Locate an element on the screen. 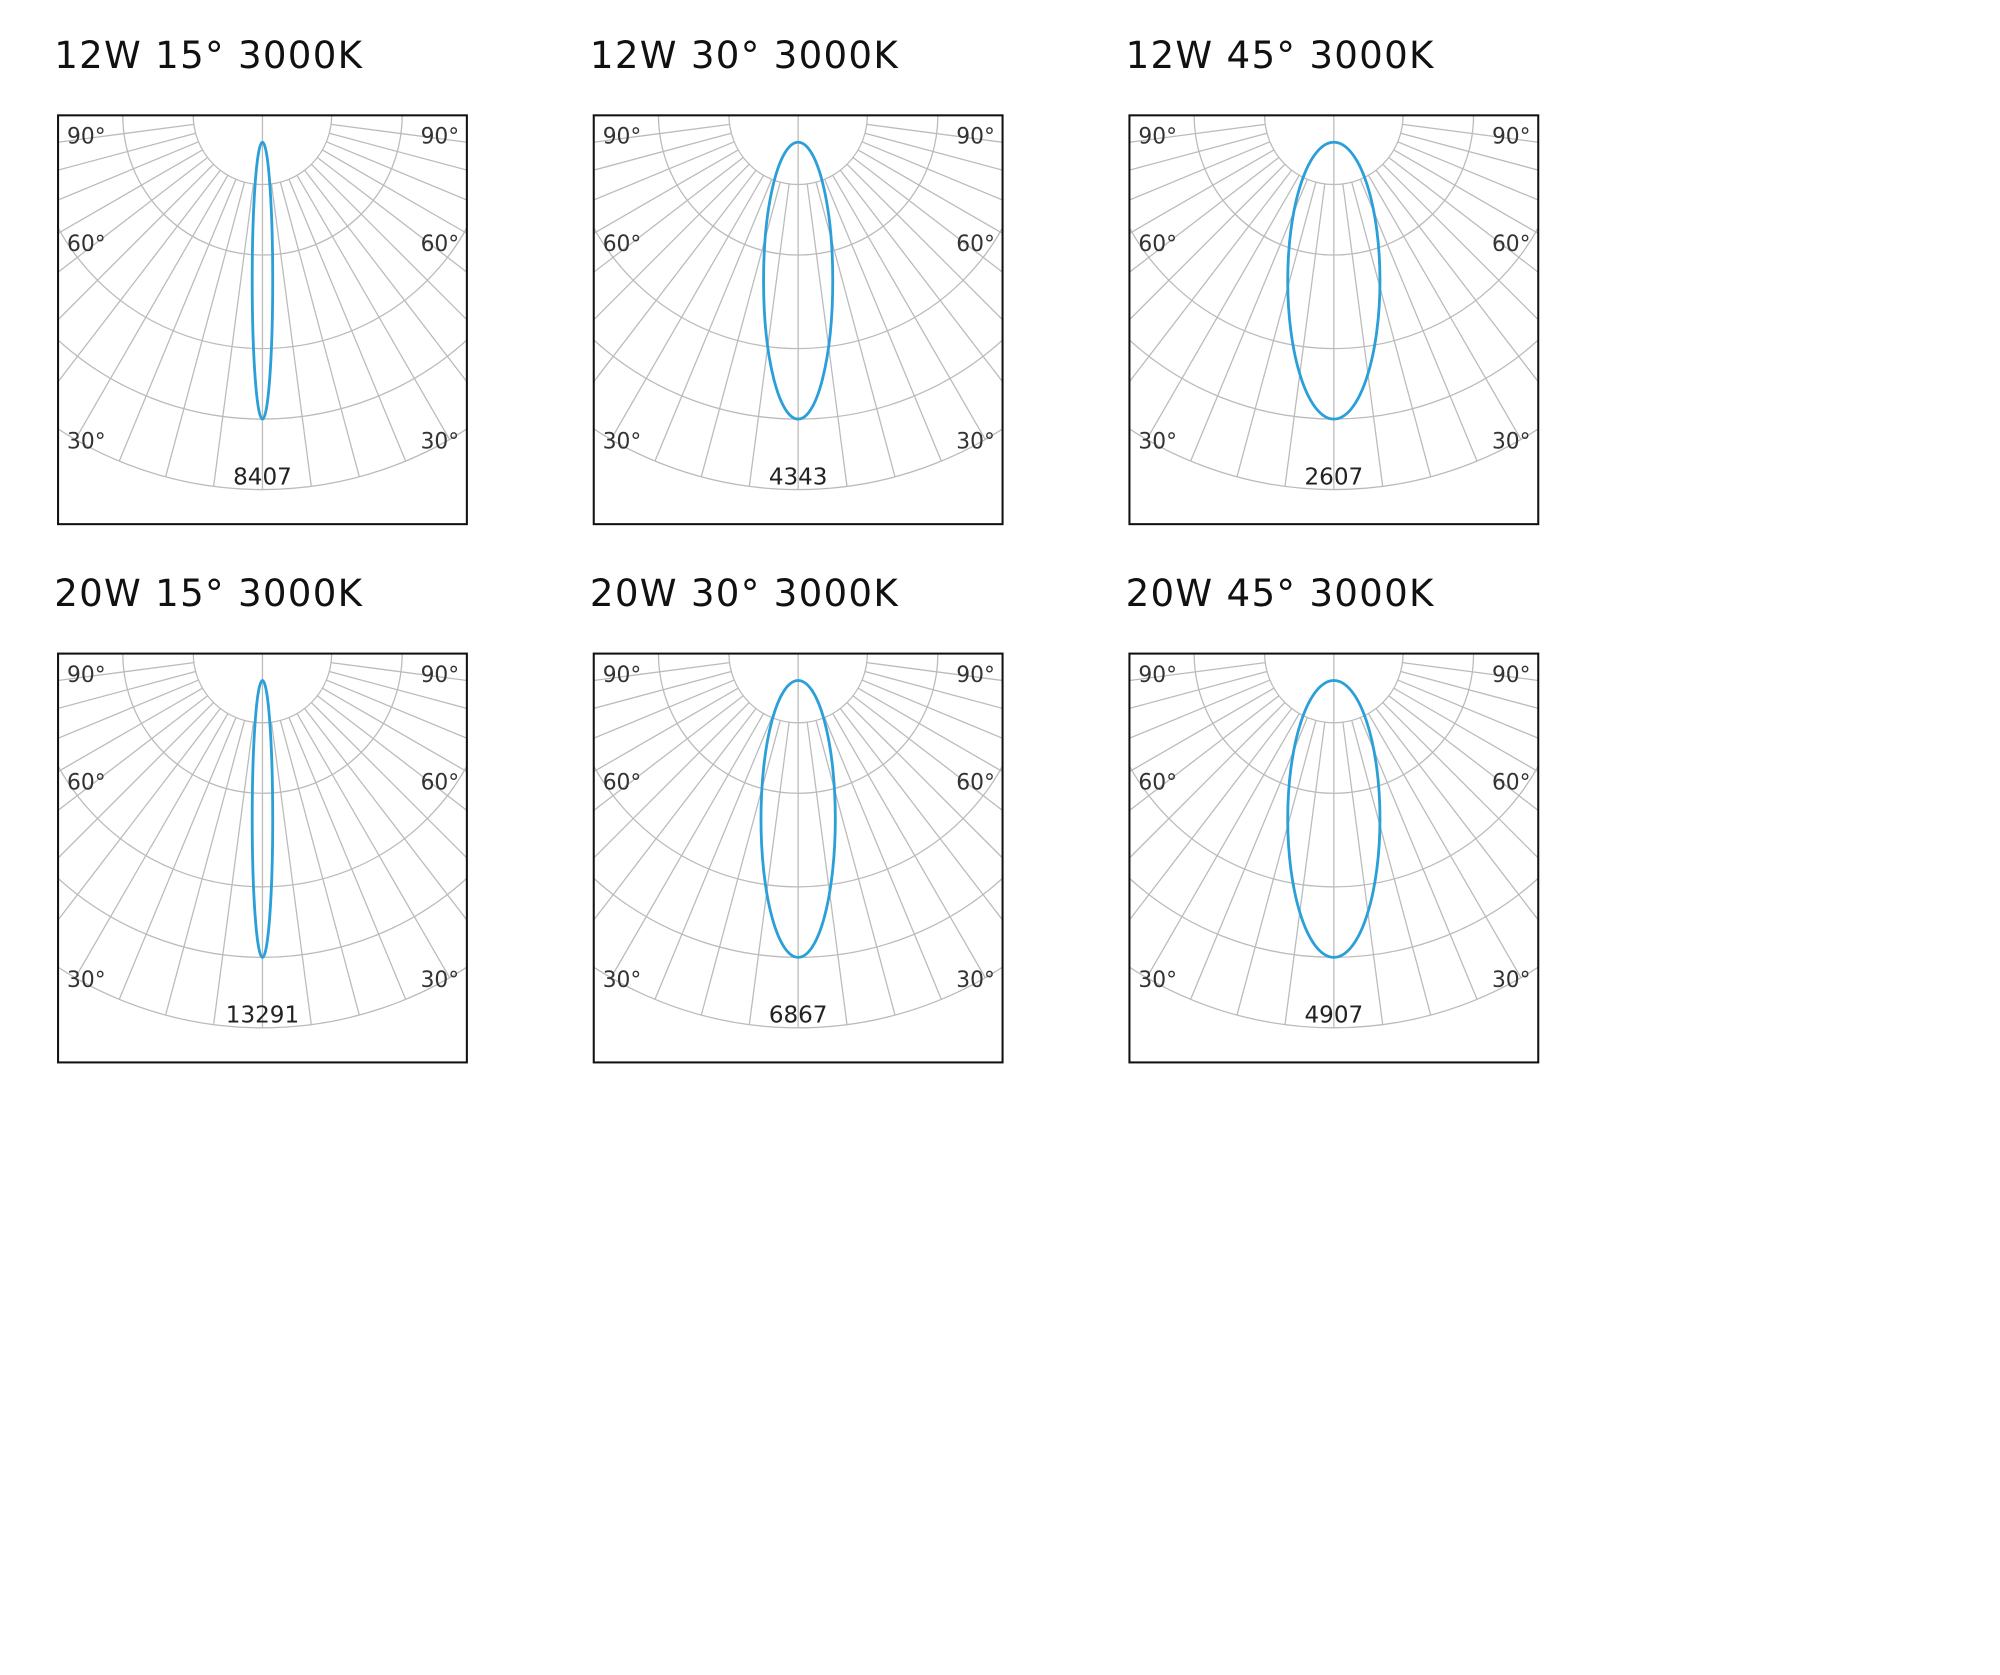 The image size is (2000, 1675). polar-panel: 12W 45° 3000K 90° 90° 60° 60° 30° 30° 2607 is located at coordinates (1333, 280).